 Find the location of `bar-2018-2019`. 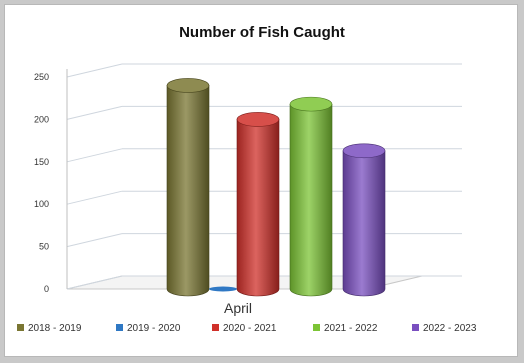

bar-2018-2019 is located at coordinates (188, 187).